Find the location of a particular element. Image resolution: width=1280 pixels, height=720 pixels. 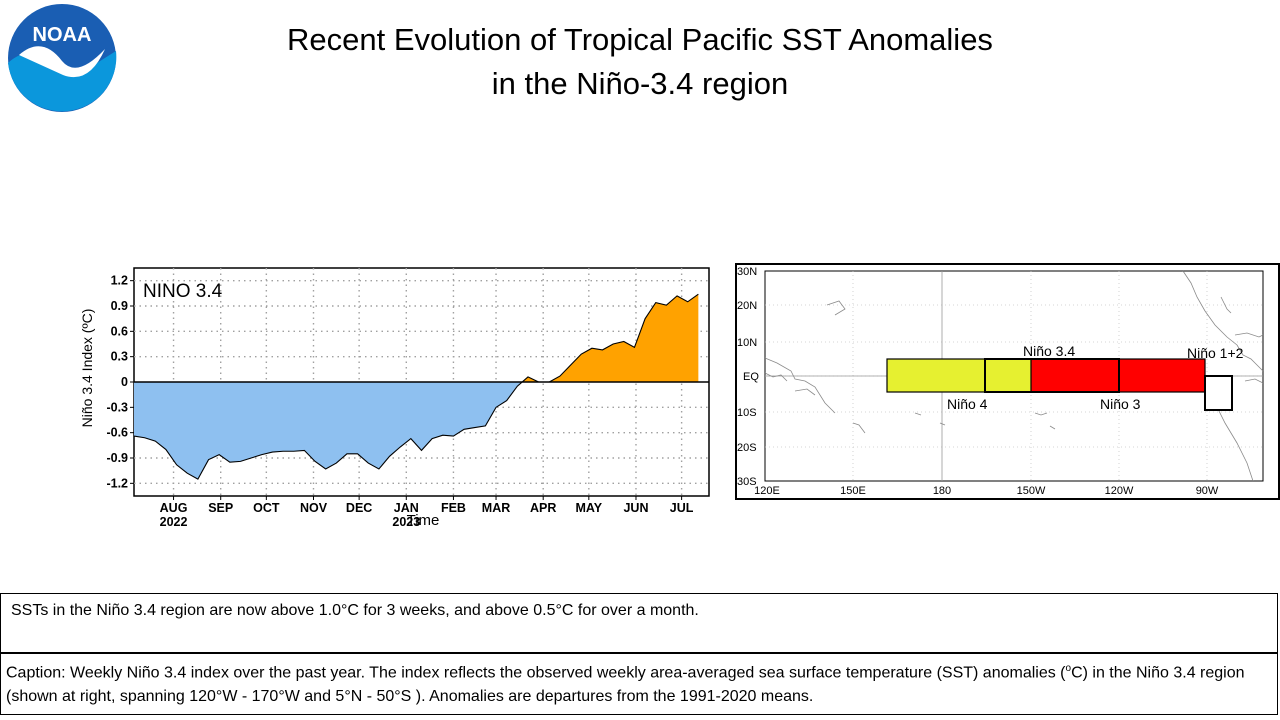

negative-anomaly-area is located at coordinates (328, 431).